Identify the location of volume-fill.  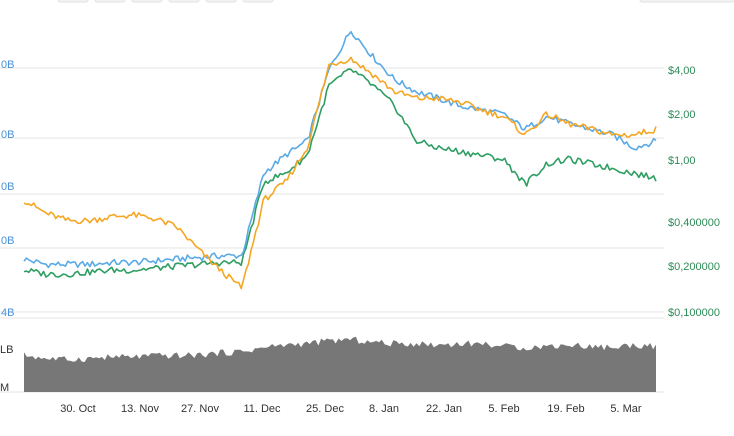
(340, 364).